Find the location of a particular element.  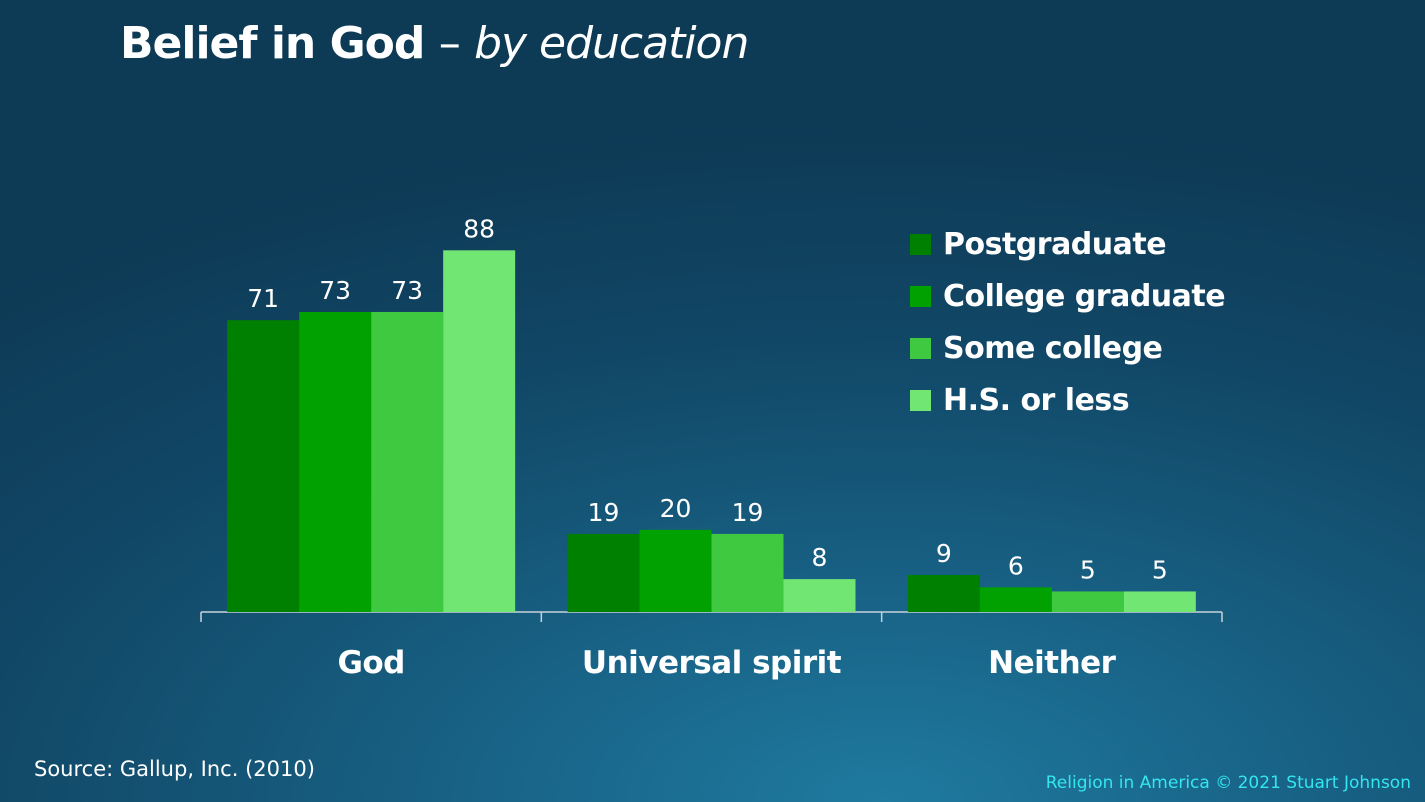

title-main: Belief in God is located at coordinates (272, 43).